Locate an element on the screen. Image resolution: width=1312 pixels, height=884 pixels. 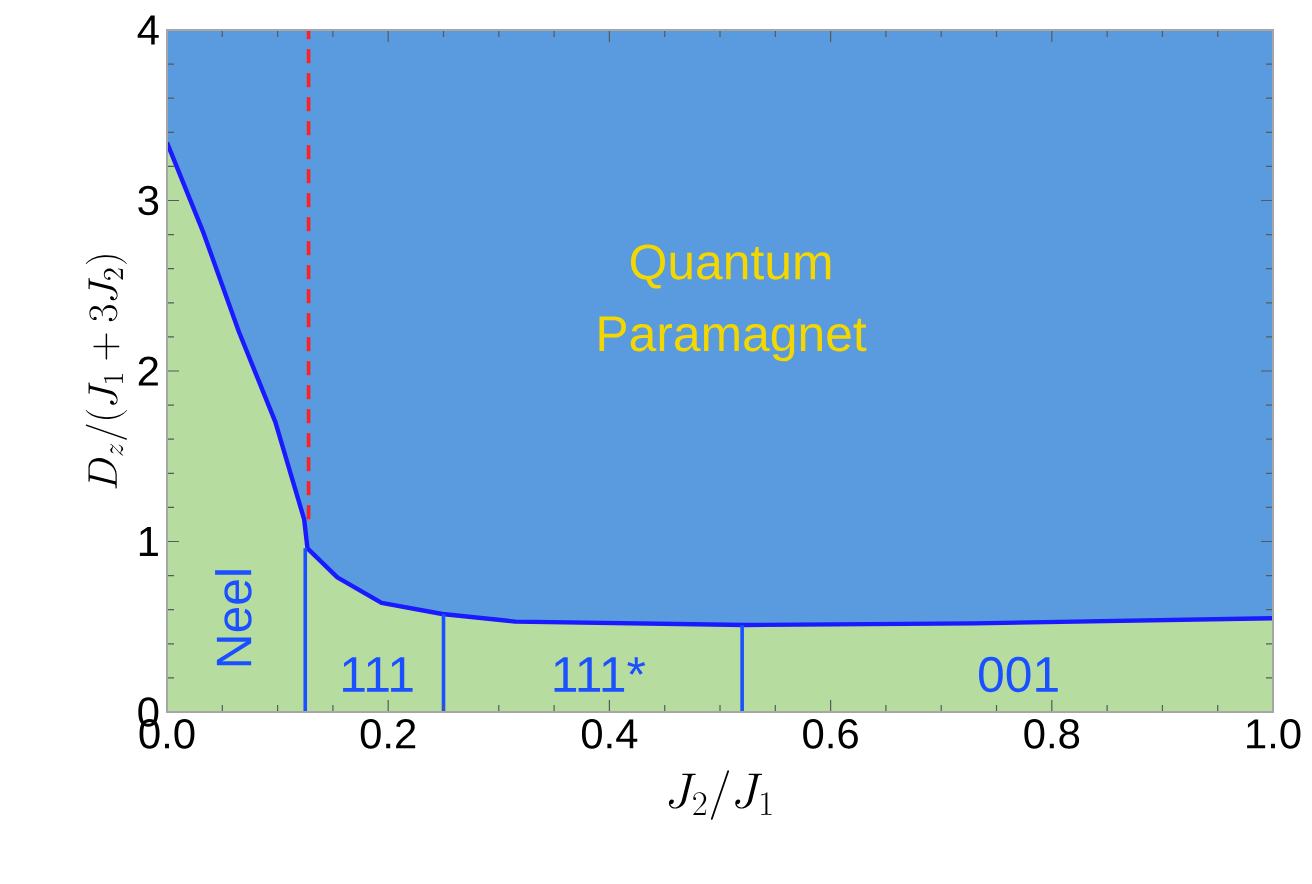
x-tick-label: 0.6 is located at coordinates (830, 734).